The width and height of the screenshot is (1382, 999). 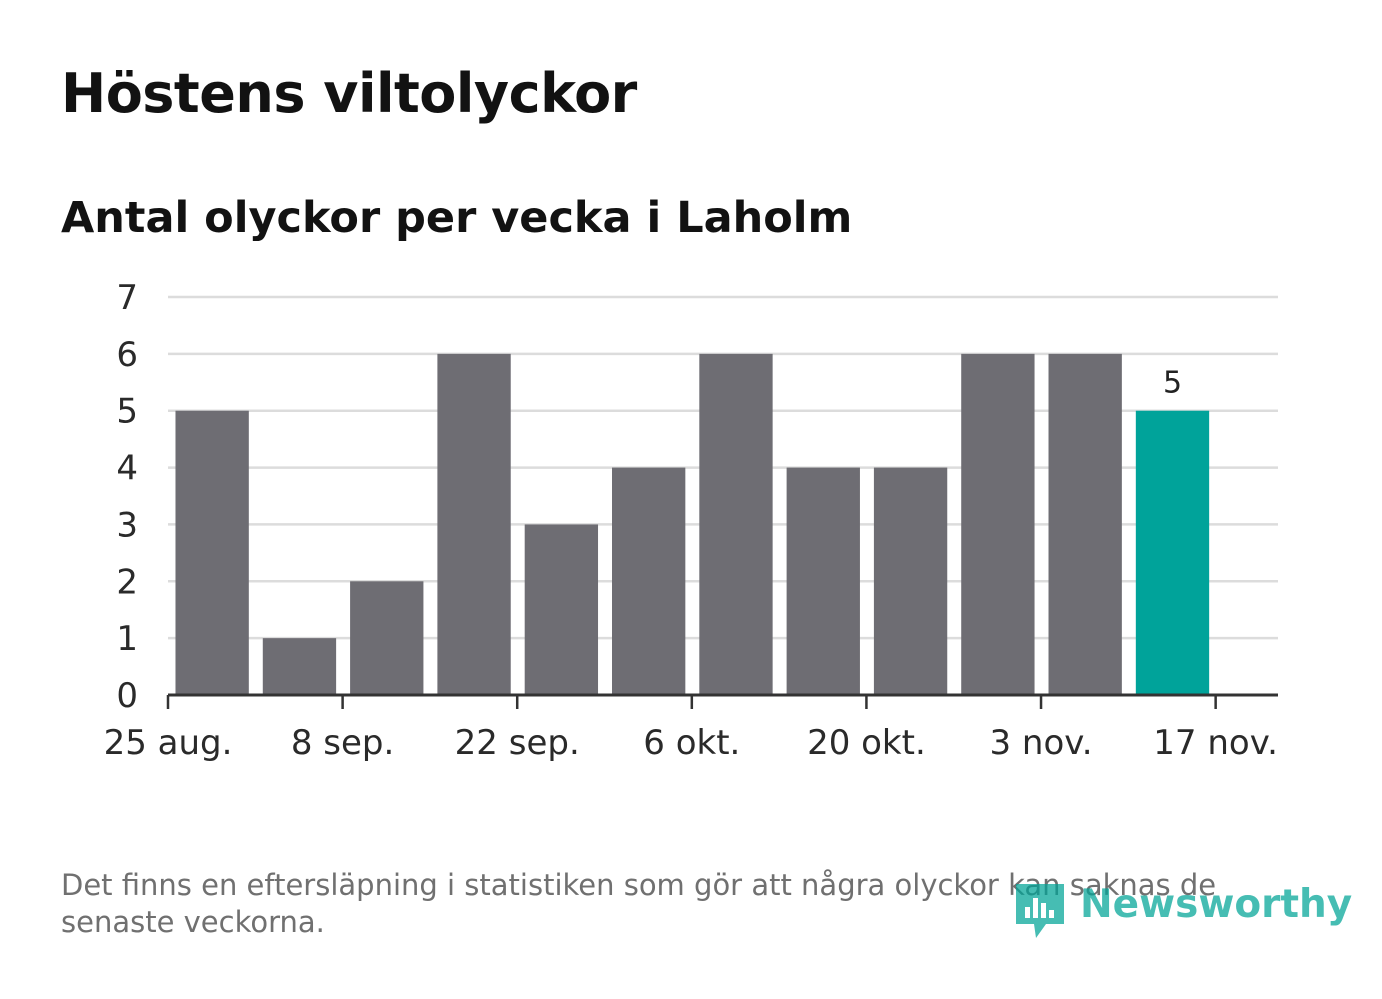 I want to click on x-tick-label: 6 okt., so click(x=691, y=743).